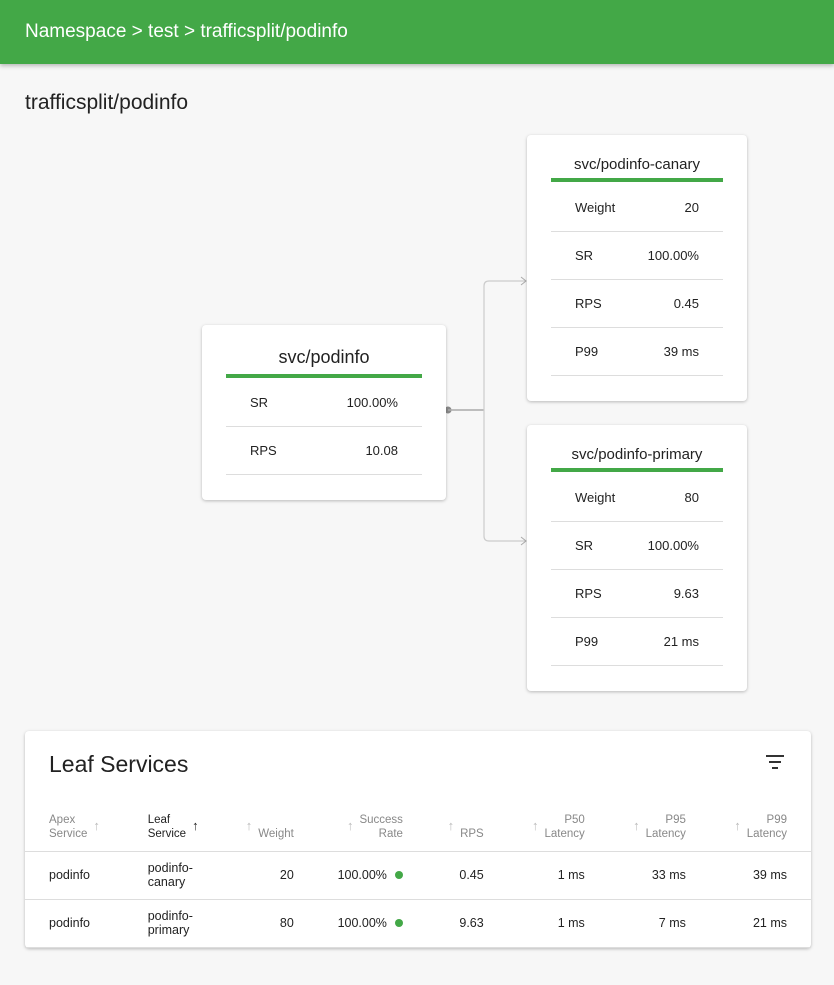 The height and width of the screenshot is (985, 834). What do you see at coordinates (381, 450) in the screenshot?
I see `metric-value: 10.08` at bounding box center [381, 450].